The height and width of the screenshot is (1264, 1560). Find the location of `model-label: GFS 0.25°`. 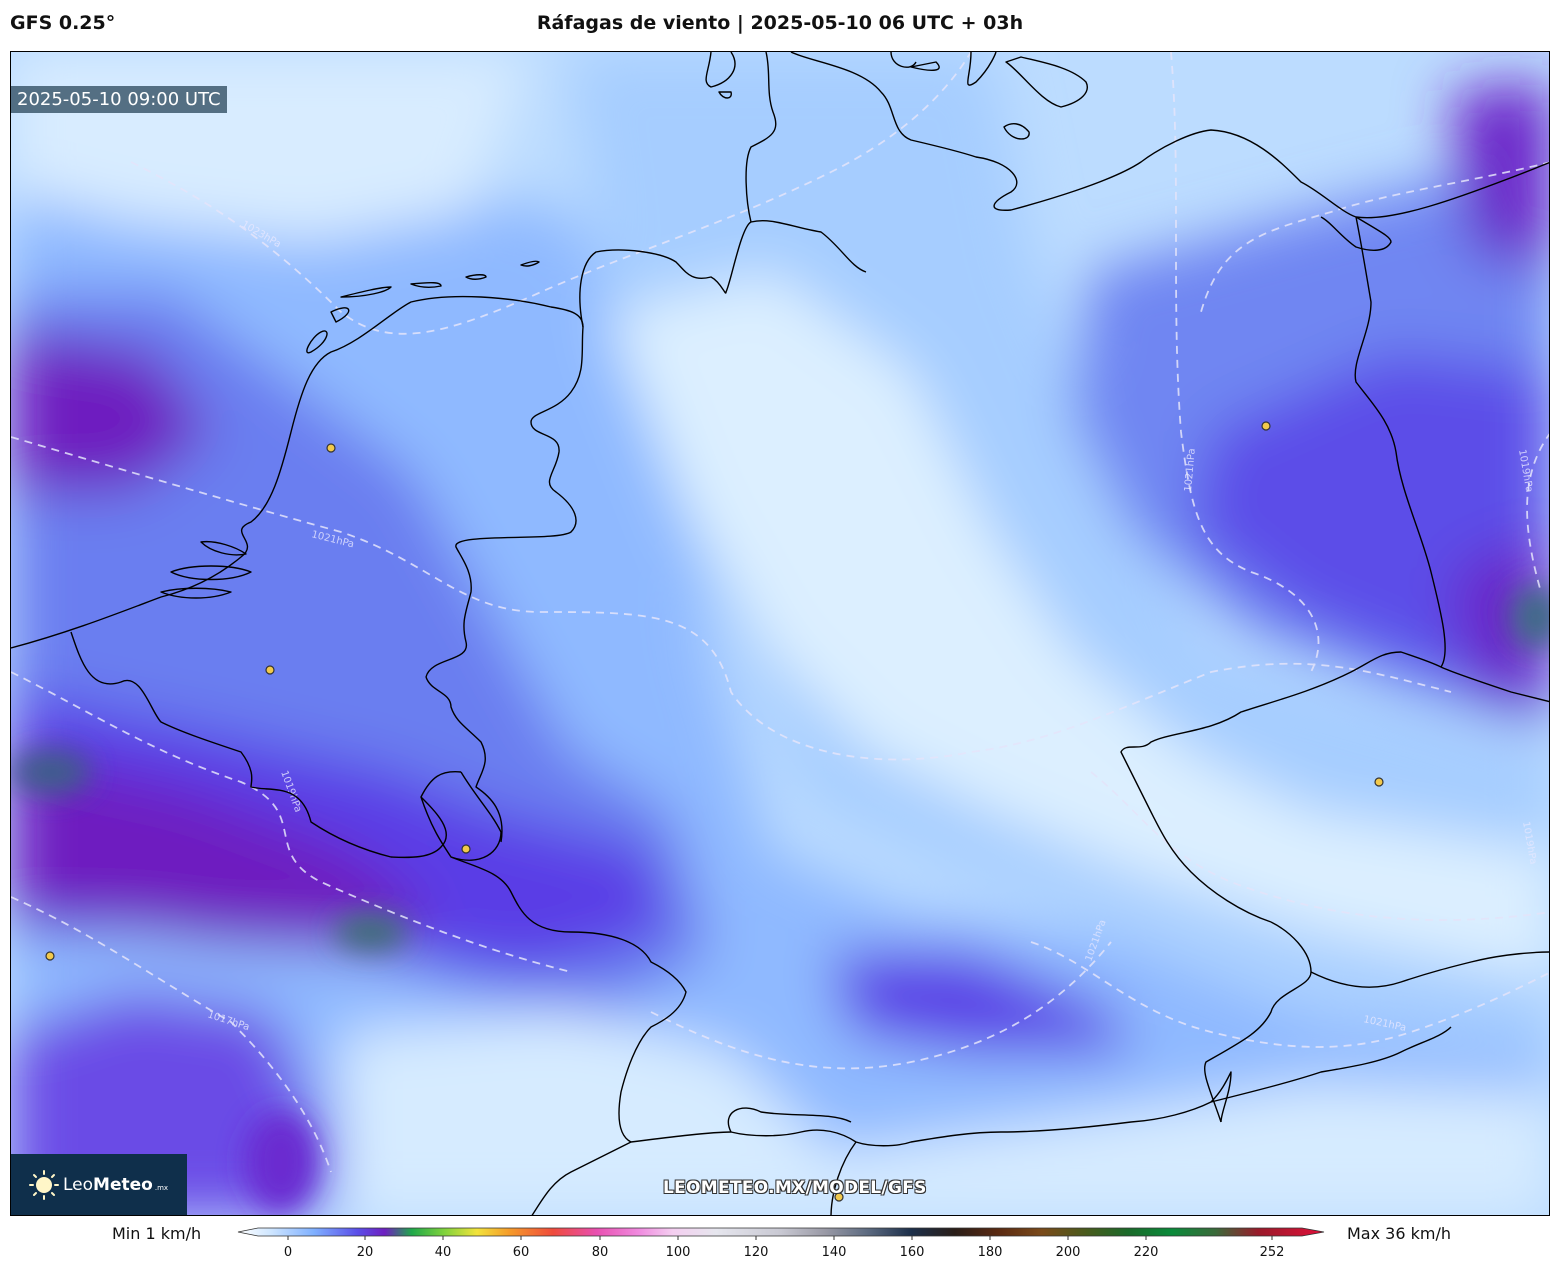

model-label: GFS 0.25° is located at coordinates (63, 23).